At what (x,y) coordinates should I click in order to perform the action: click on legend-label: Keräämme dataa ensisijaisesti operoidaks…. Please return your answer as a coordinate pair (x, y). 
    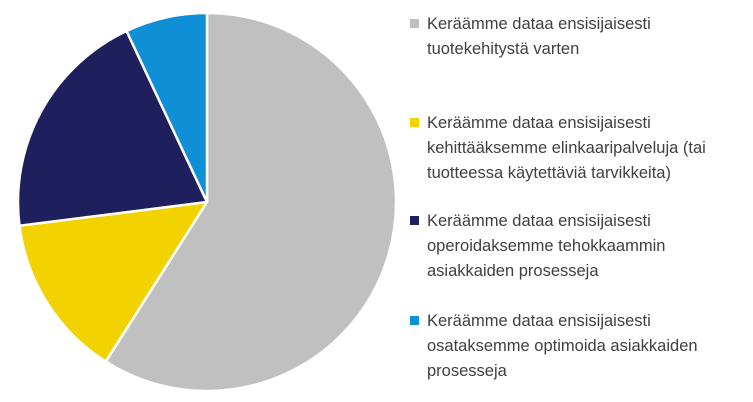
    Looking at the image, I should click on (546, 246).